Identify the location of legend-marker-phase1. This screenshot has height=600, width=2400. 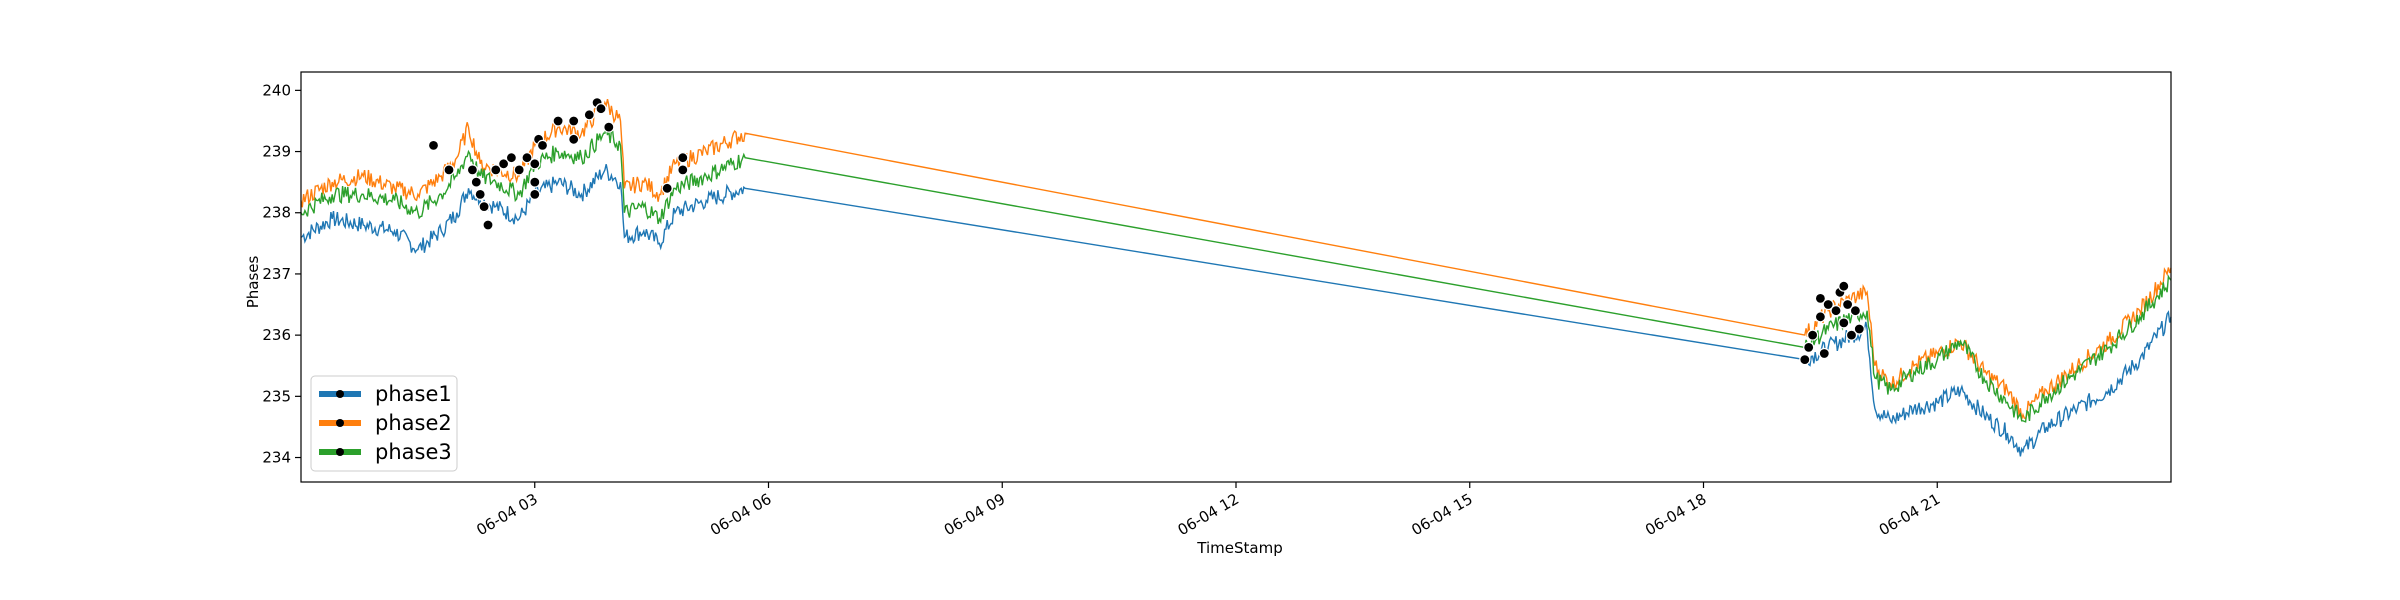
(340, 394).